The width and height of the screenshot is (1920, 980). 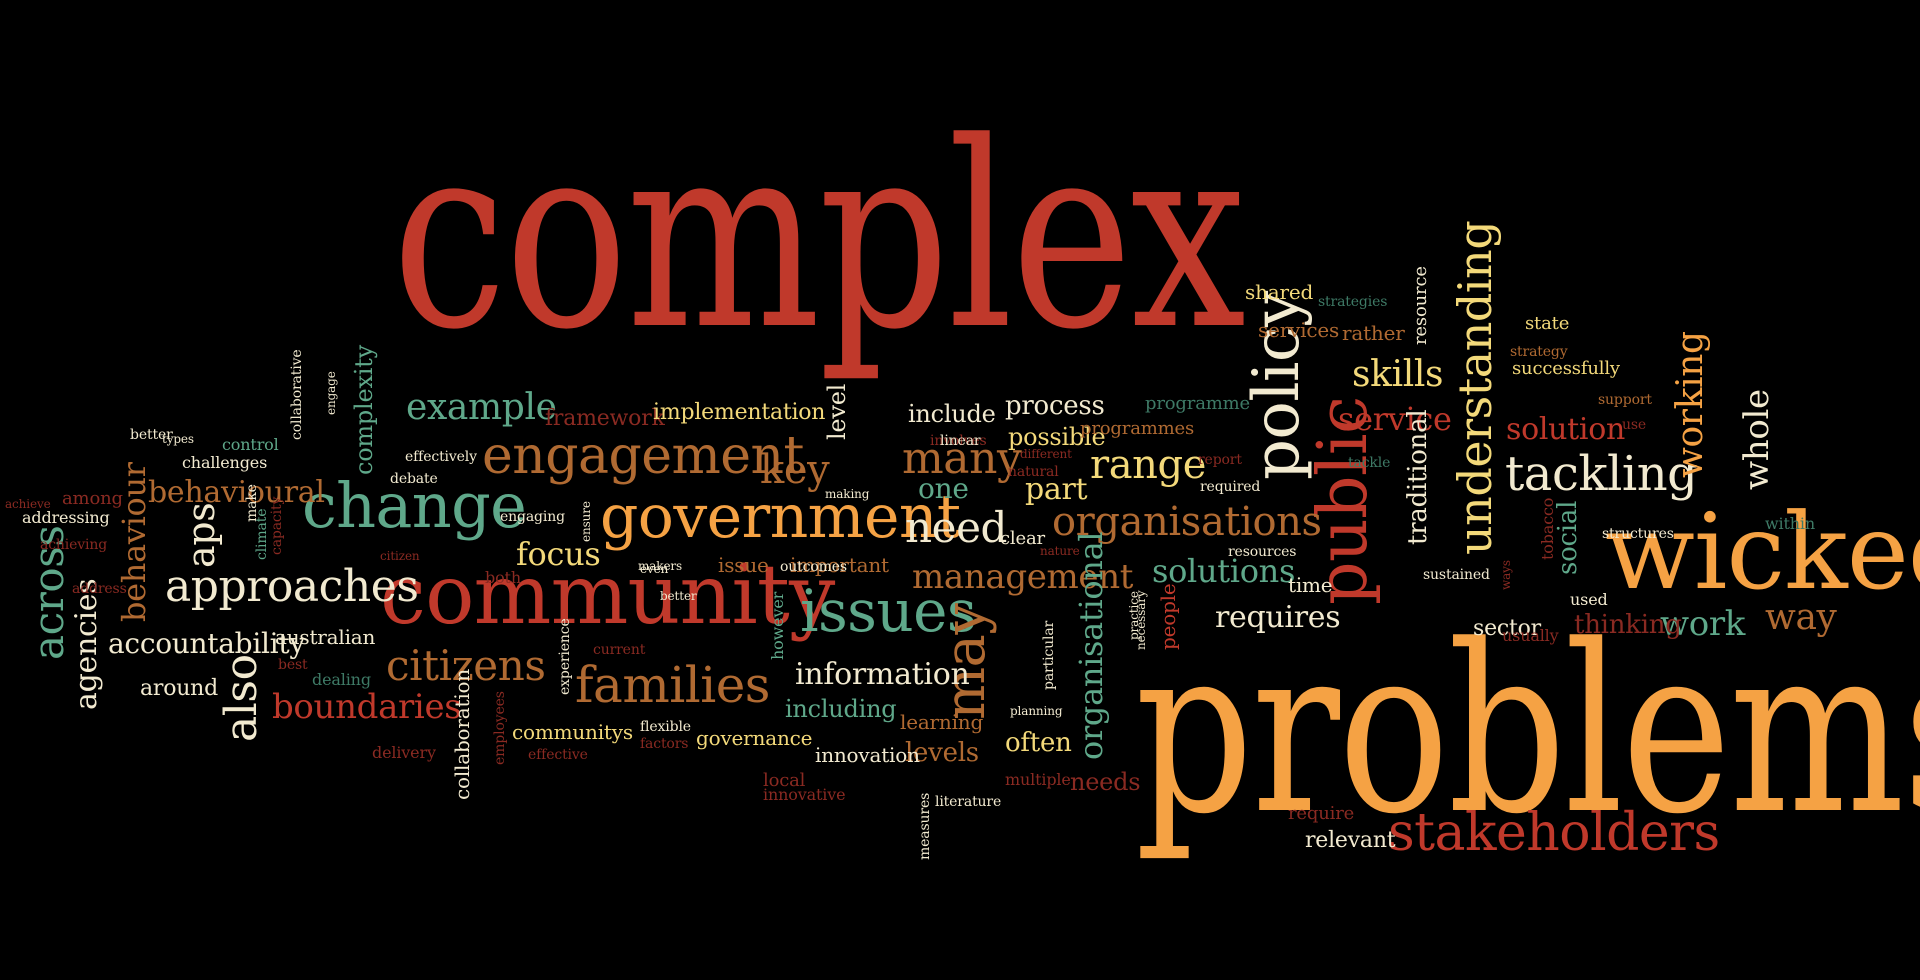 I want to click on word-framework: framework, so click(x=605, y=418).